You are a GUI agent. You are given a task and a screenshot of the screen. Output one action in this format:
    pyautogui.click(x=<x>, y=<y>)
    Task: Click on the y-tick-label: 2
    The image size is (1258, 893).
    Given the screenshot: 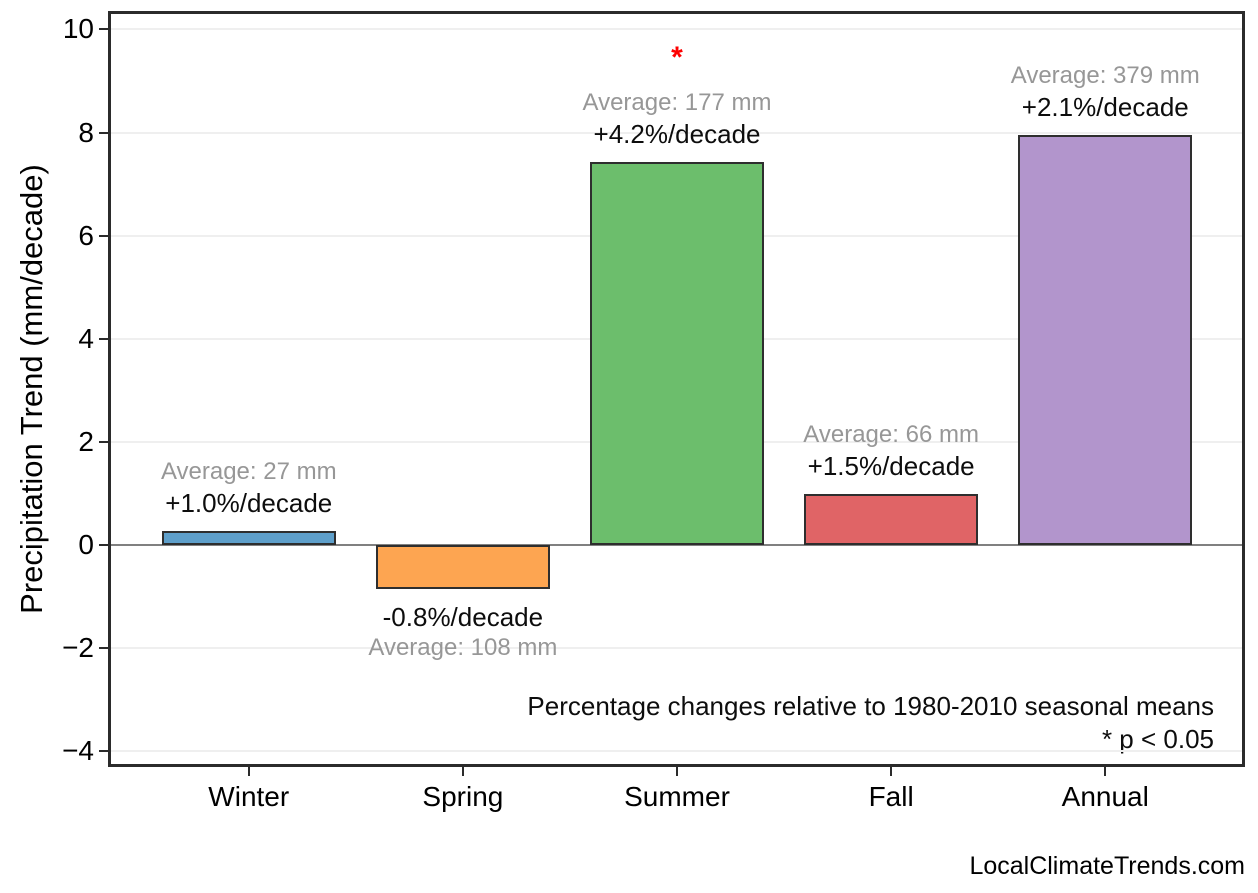 What is the action you would take?
    pyautogui.click(x=86, y=441)
    